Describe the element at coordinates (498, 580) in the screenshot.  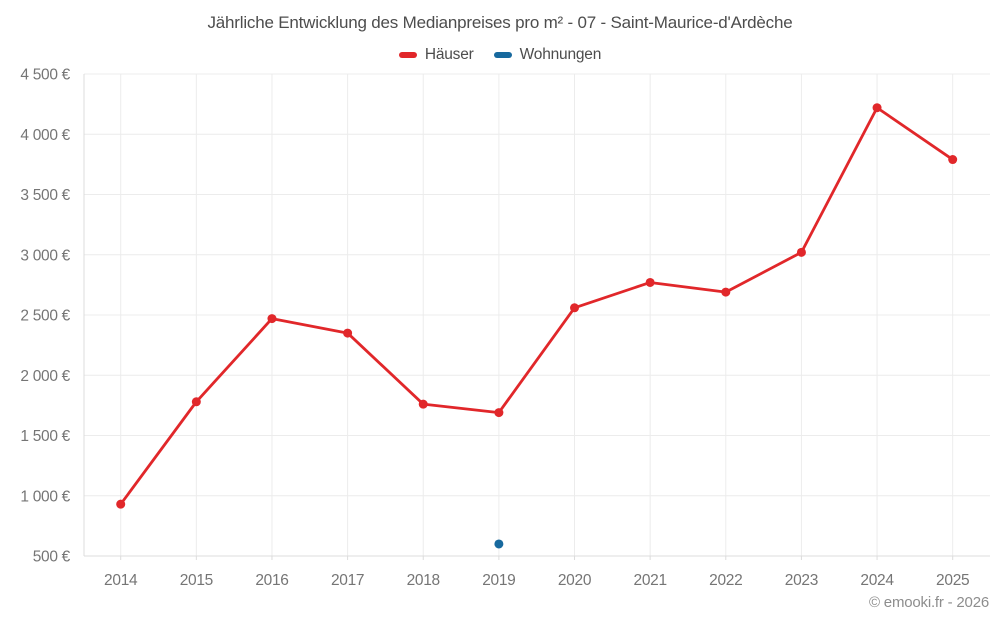
I see `x-tick-label: 2019` at that location.